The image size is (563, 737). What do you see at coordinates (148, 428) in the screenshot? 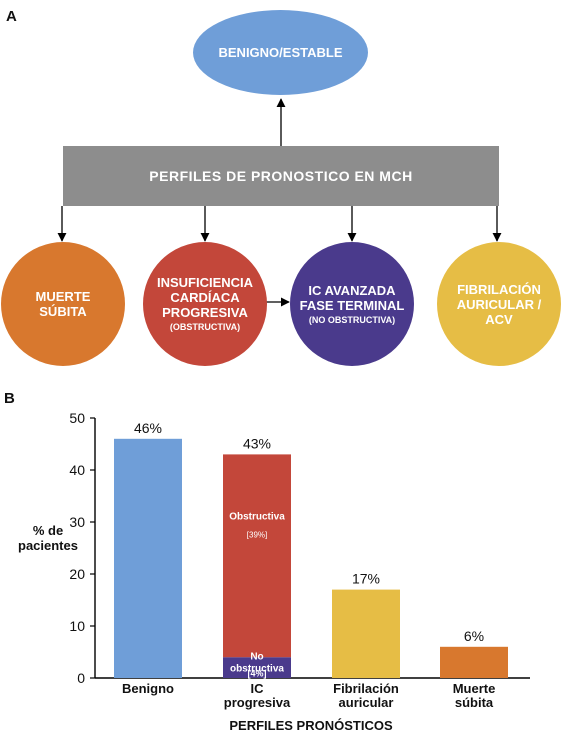
I see `bar-value-label: 46%` at bounding box center [148, 428].